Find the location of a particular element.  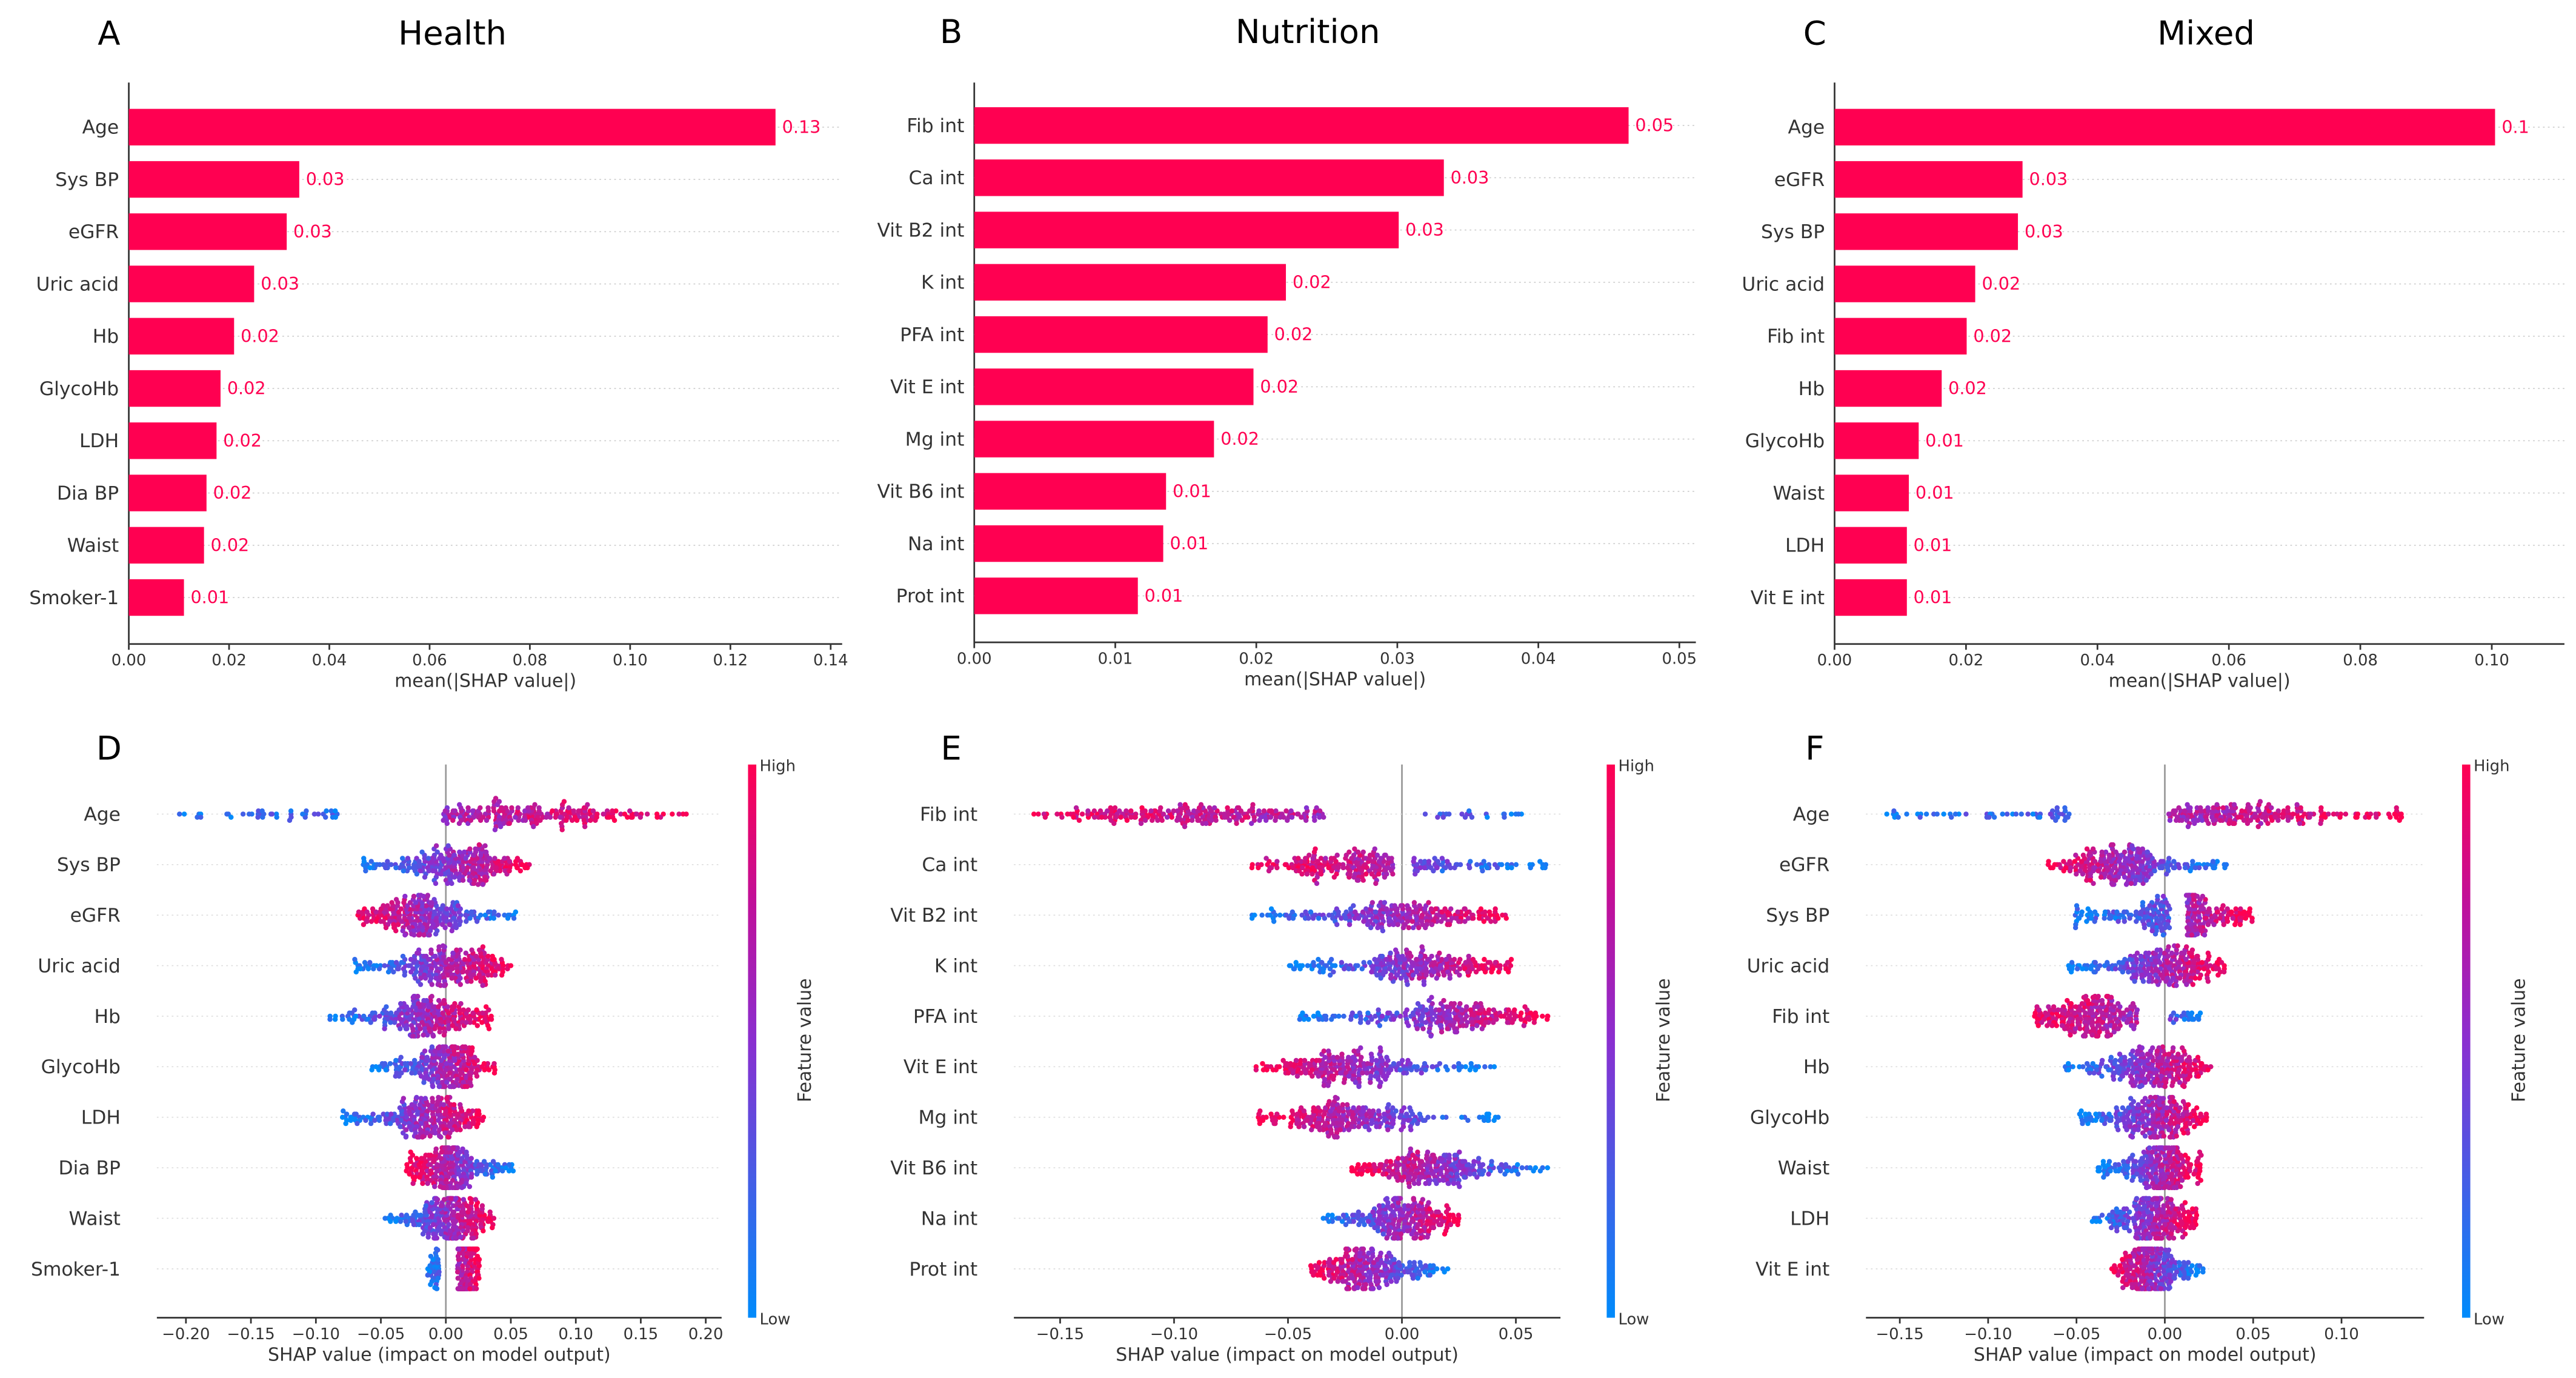

y-tick-label: Uric acid is located at coordinates (79, 966).